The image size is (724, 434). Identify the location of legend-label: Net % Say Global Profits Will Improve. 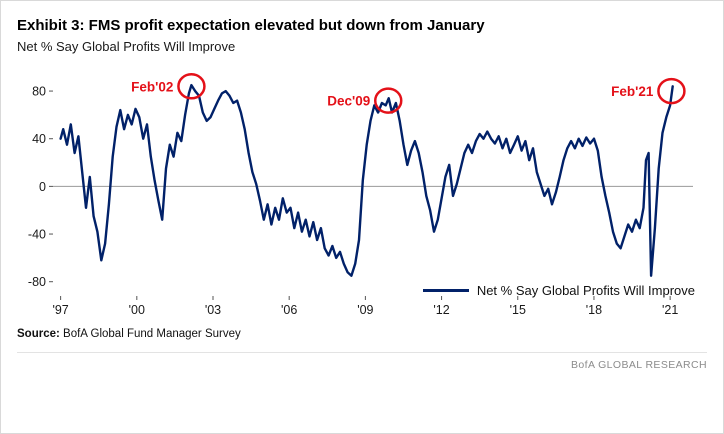
(585, 290).